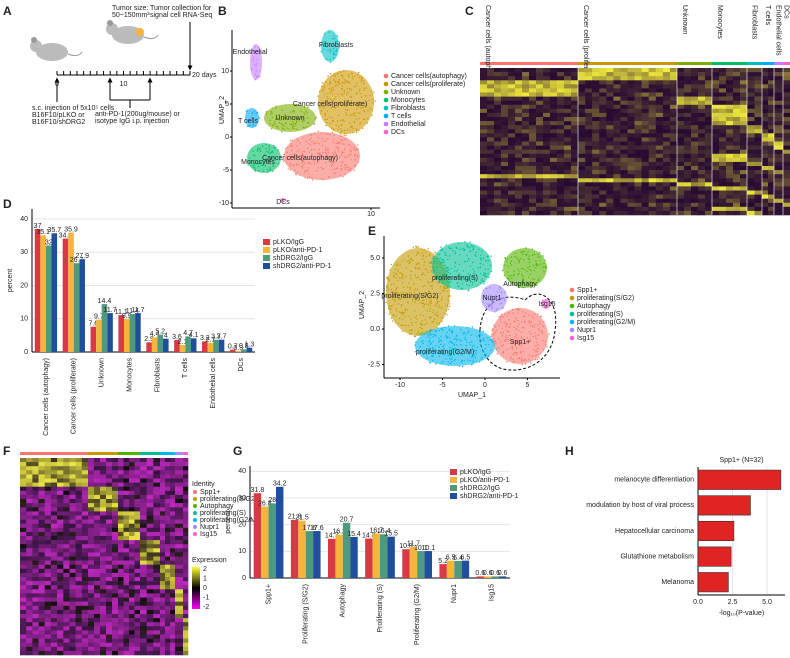 The height and width of the screenshot is (658, 790). I want to click on legend-label: Spp1+, so click(210, 492).